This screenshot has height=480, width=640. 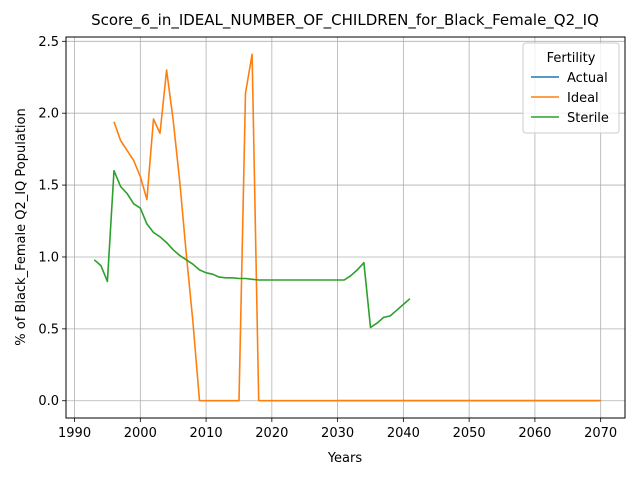 What do you see at coordinates (571, 58) in the screenshot?
I see `legend-title: Fertility` at bounding box center [571, 58].